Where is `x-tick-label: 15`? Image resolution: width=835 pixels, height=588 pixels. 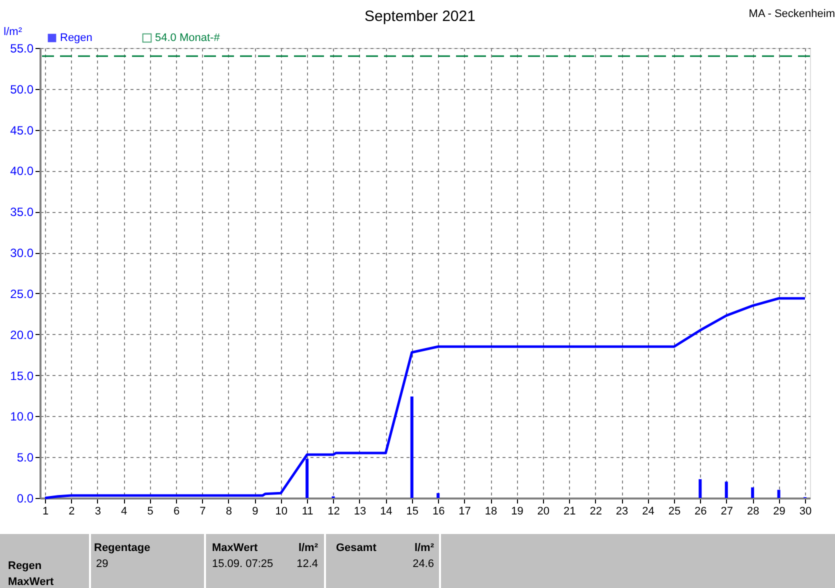 x-tick-label: 15 is located at coordinates (412, 512).